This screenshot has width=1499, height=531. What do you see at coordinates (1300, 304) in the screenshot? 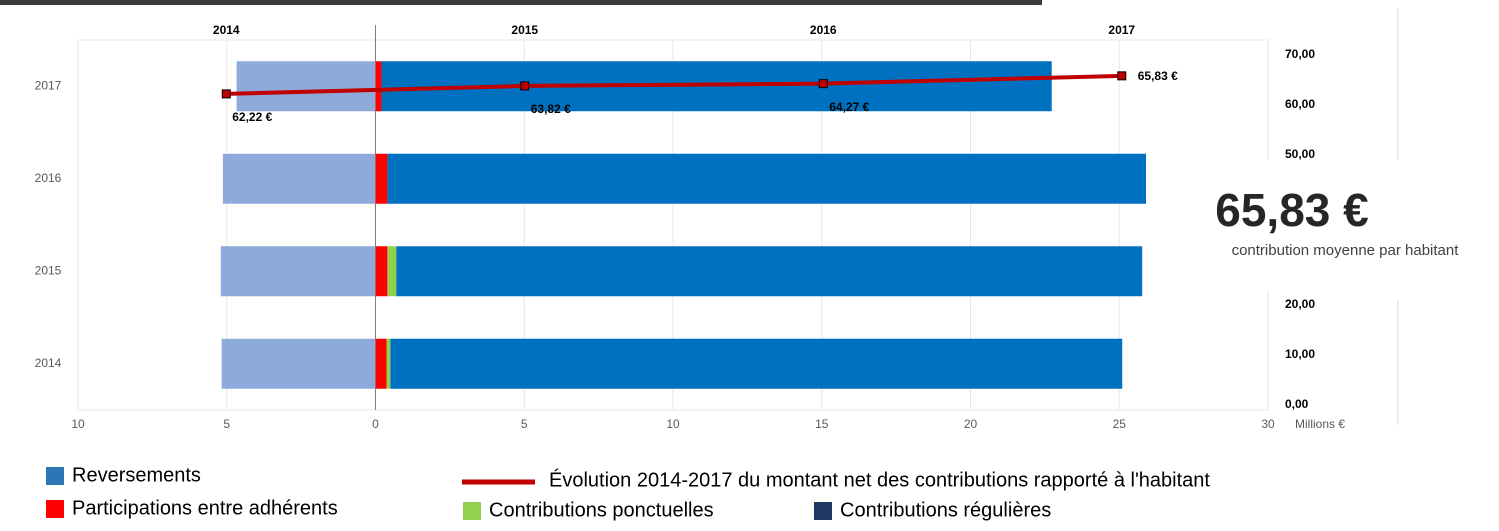
I see `y2-tick-label: 20,00` at bounding box center [1300, 304].